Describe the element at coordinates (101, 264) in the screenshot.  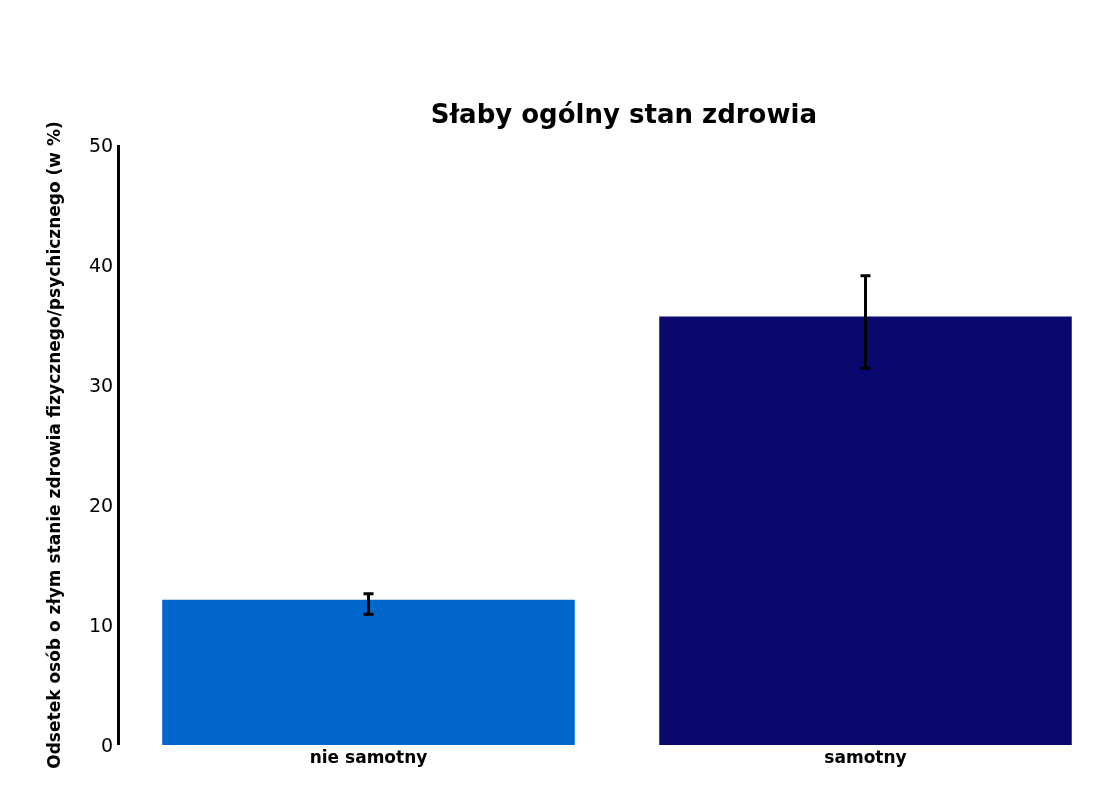
I see `y-tick-label: 40` at that location.